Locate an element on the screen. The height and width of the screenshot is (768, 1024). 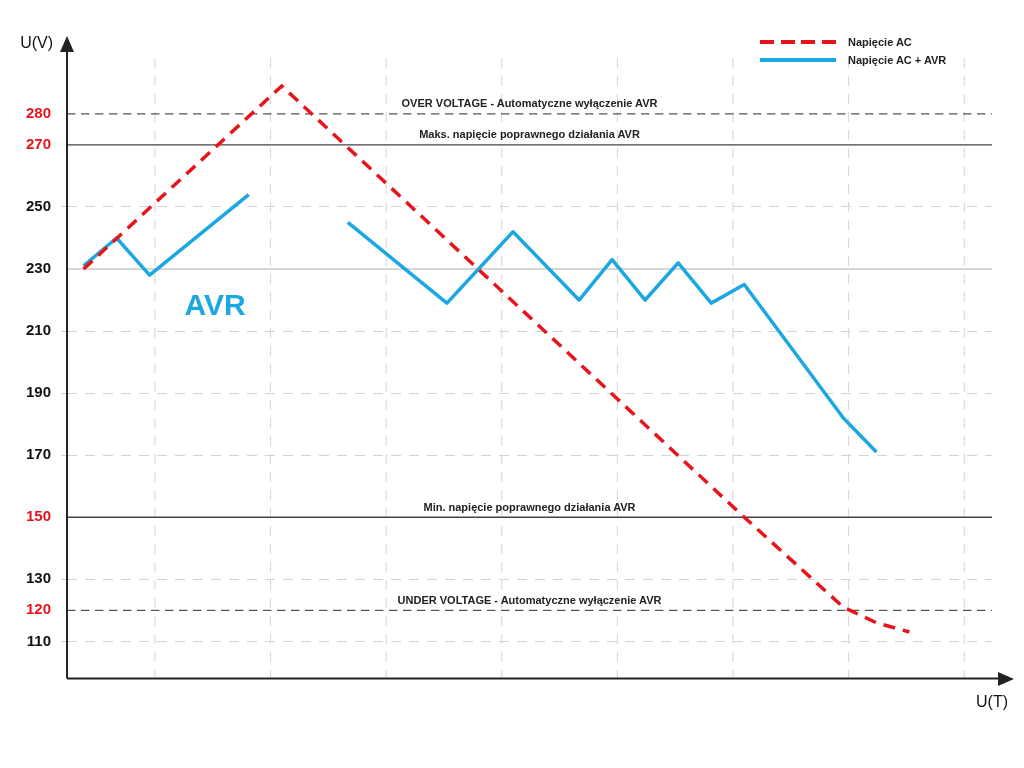
y-tick-label: 130 is located at coordinates (39, 578).